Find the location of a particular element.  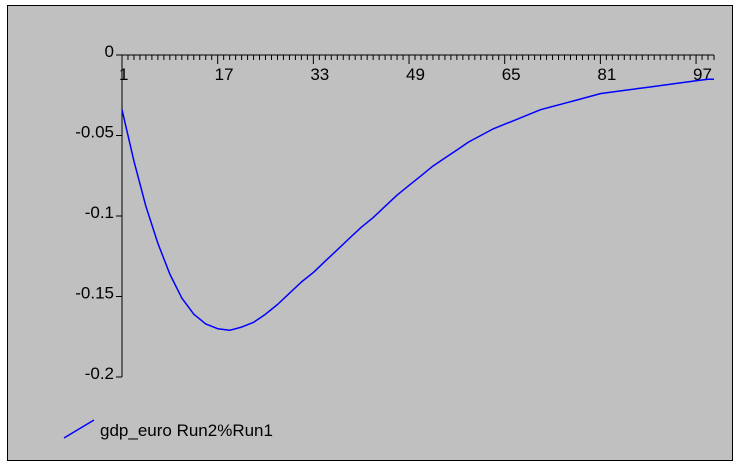

legend: gdp_euro Run2%Run1 is located at coordinates (168, 429).